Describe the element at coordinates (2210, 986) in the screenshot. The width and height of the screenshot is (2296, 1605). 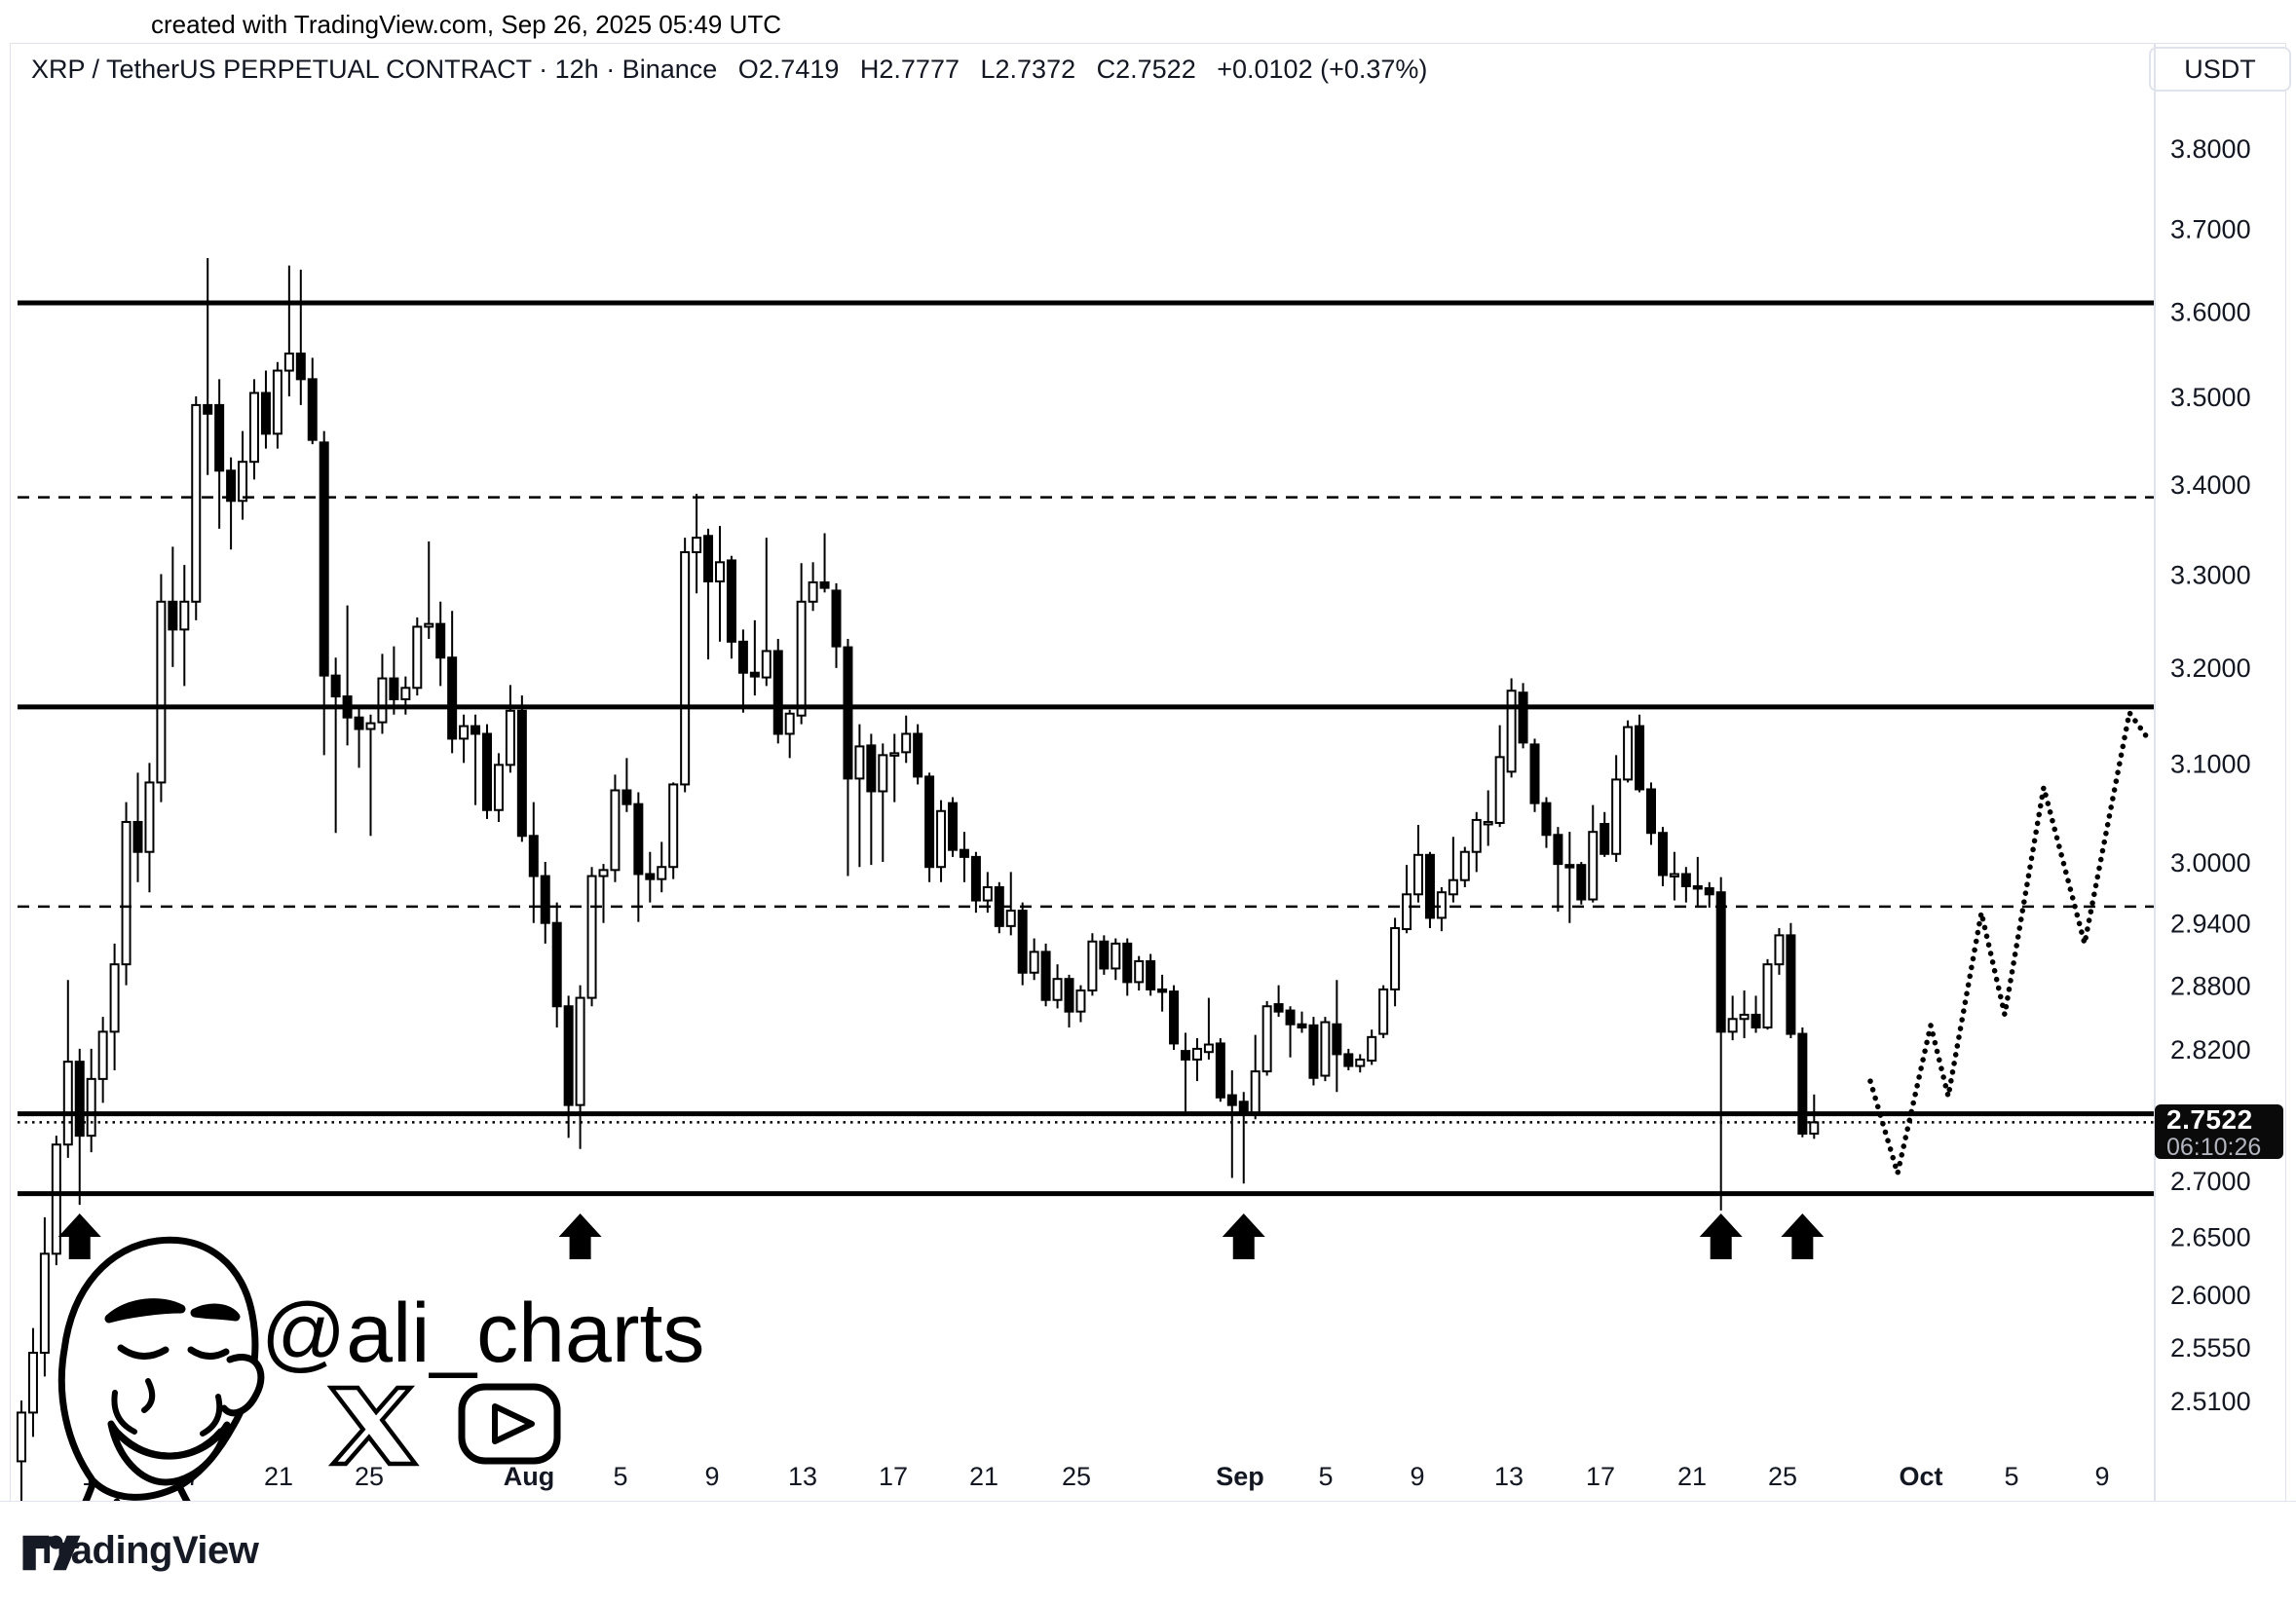
I see `price-axis-label: 2.8800` at that location.